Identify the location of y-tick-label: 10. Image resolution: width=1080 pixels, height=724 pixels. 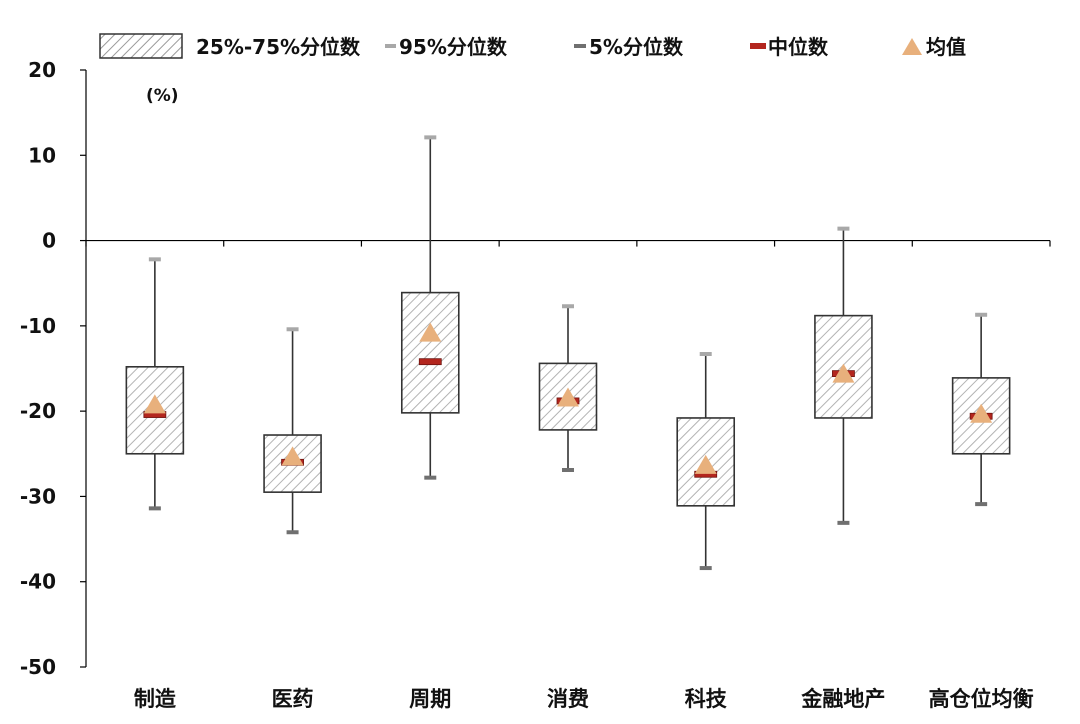
(42, 155).